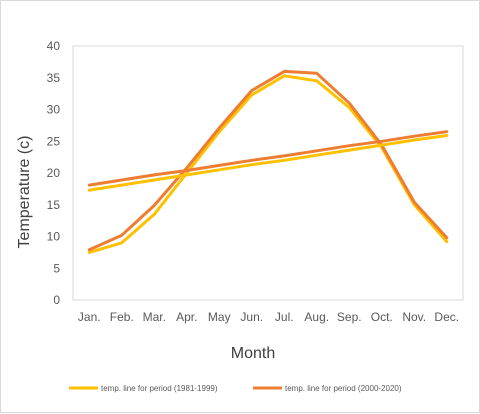 The height and width of the screenshot is (414, 480). Describe the element at coordinates (24, 192) in the screenshot. I see `y-axis-title: Temperature (c)` at that location.